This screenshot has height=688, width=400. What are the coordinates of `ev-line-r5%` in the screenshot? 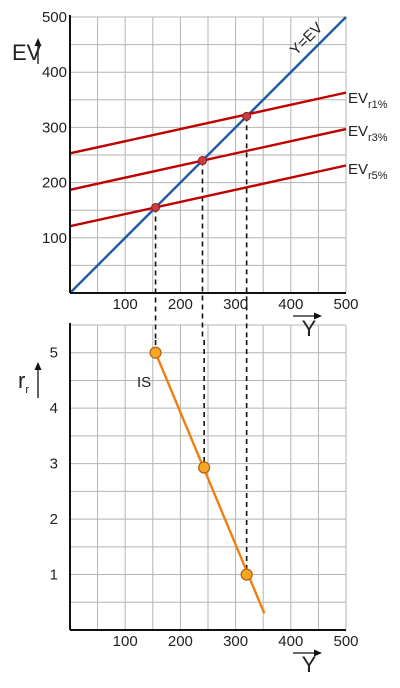 It's located at (208, 196).